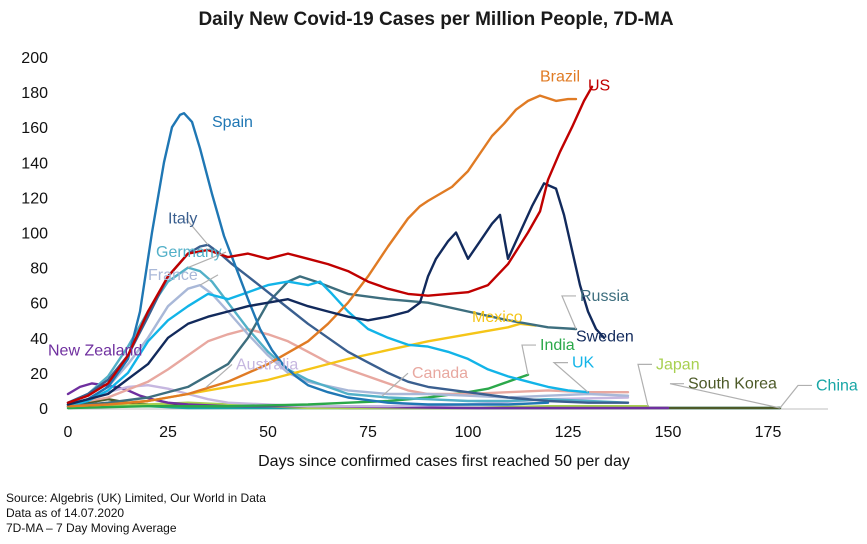  Describe the element at coordinates (568, 432) in the screenshot. I see `x-tick-label-125: 125` at that location.